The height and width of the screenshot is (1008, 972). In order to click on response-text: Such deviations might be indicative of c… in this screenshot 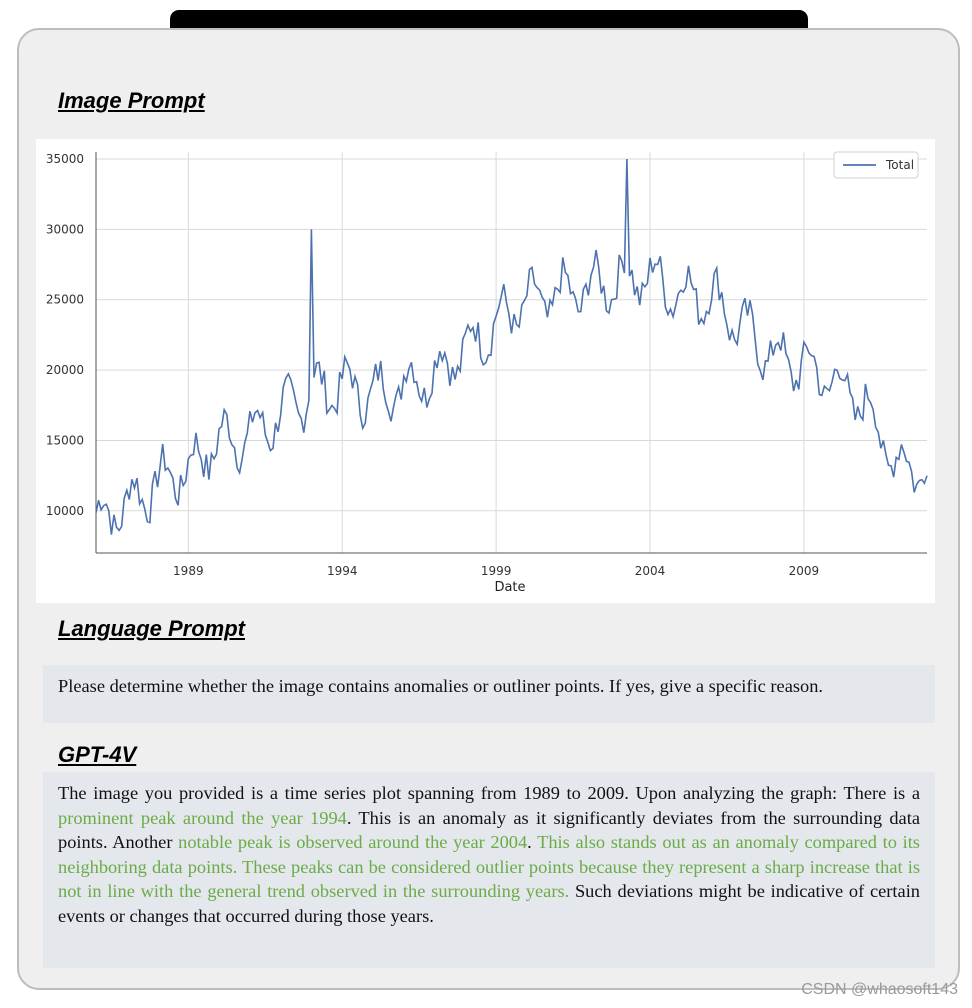, I will do `click(489, 903)`.